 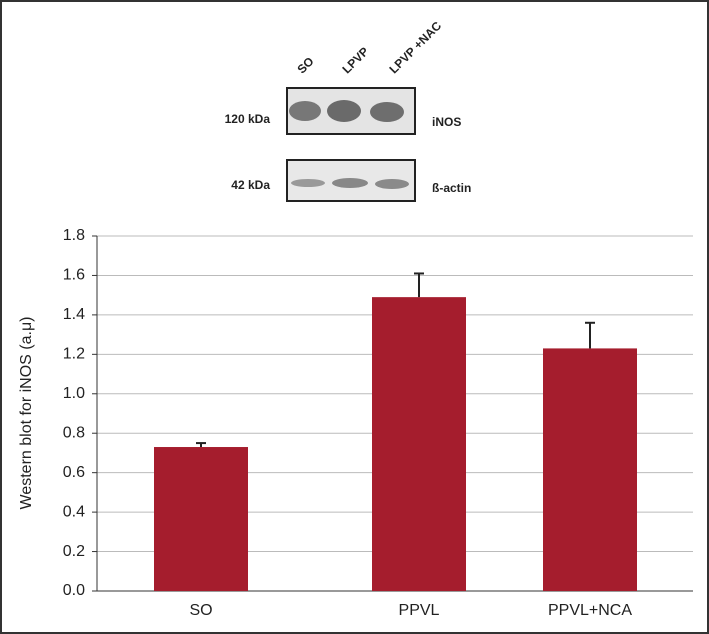 I want to click on y-tick-label: 0.4, so click(x=74, y=511).